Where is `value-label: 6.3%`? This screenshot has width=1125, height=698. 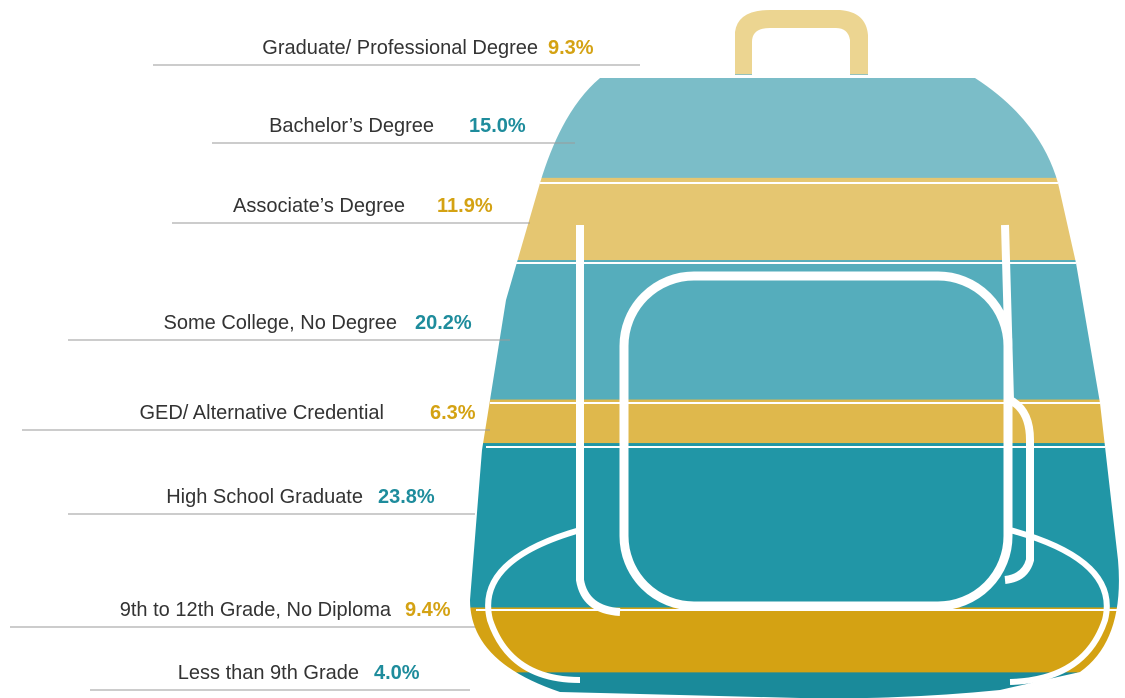 value-label: 6.3% is located at coordinates (453, 413).